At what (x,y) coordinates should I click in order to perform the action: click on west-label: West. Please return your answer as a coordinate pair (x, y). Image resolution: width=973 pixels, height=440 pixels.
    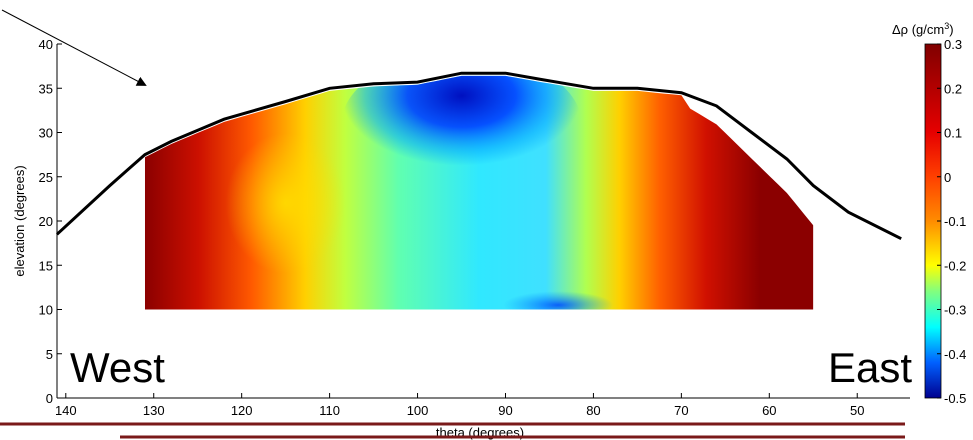
    Looking at the image, I should click on (117, 367).